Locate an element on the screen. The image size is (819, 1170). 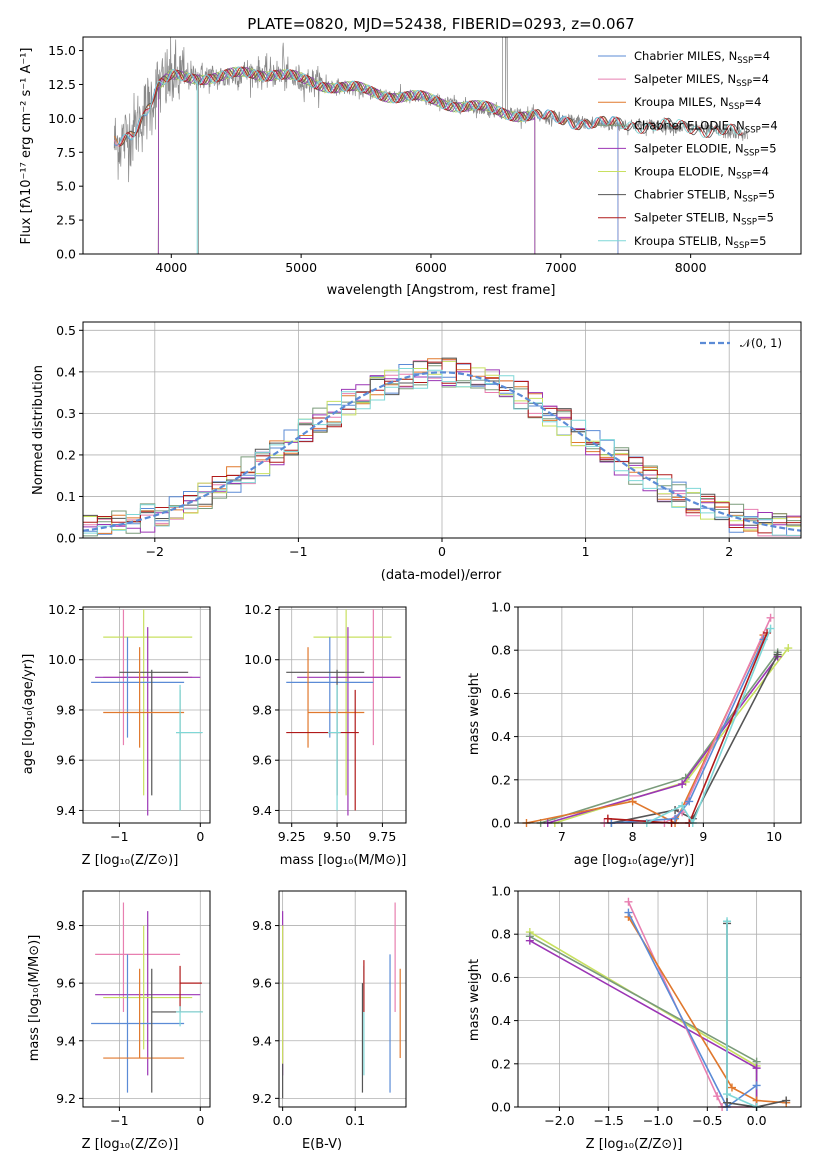
marker-kroupa_elodie is located at coordinates (788, 648).